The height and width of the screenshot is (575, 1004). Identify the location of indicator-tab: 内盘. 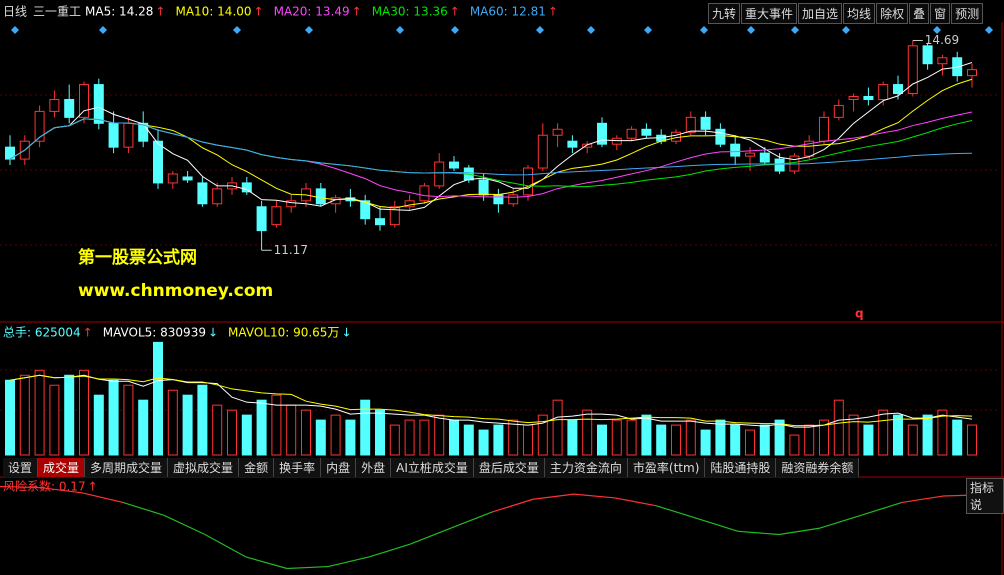
(339, 467).